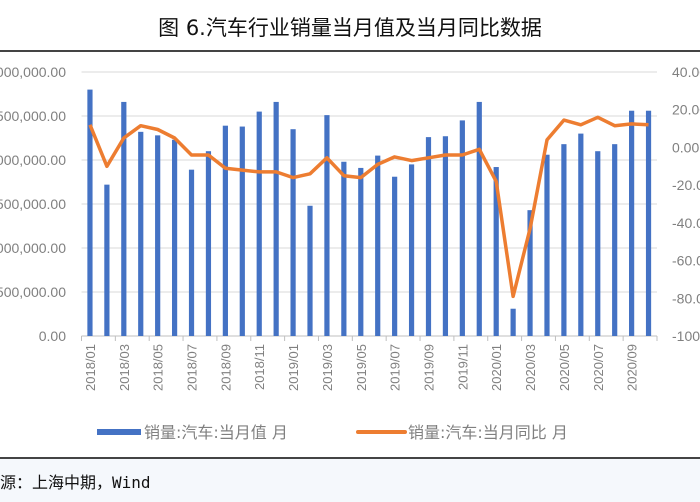  Describe the element at coordinates (686, 261) in the screenshot. I see `right-axis-tick-label: -60.00` at that location.